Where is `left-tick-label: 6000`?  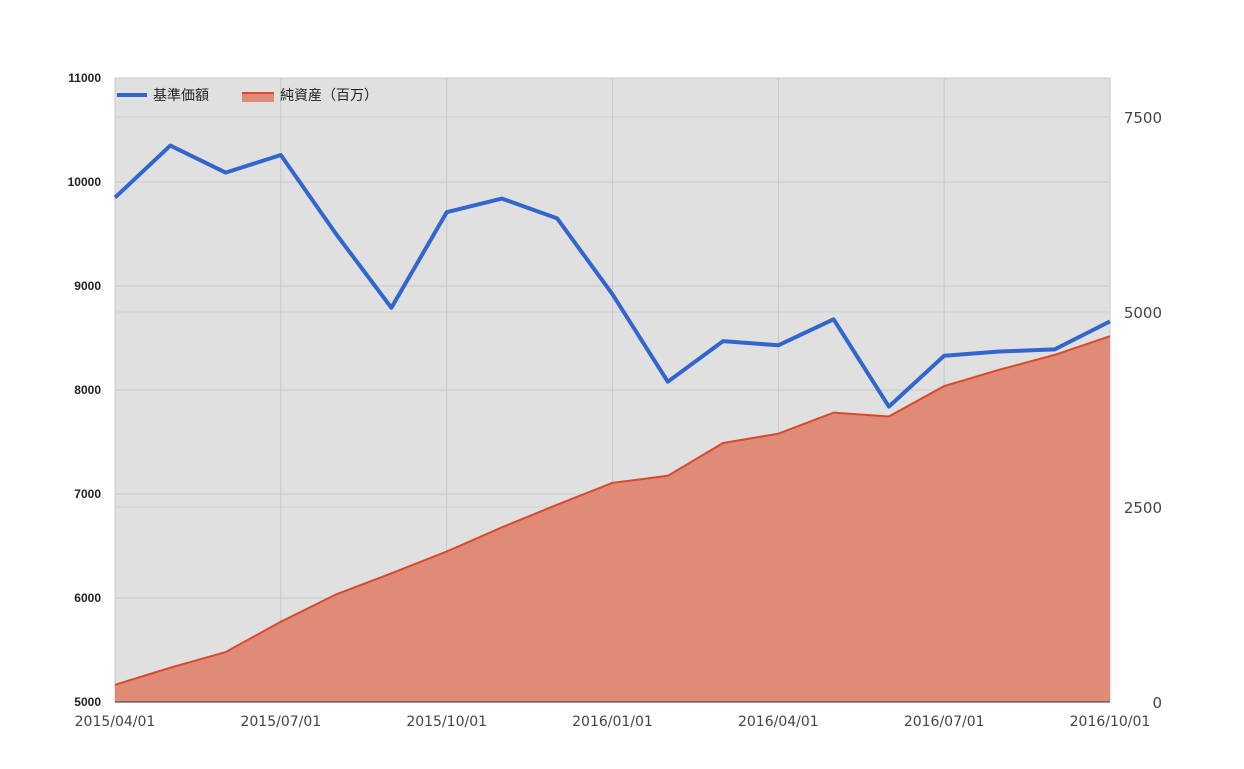 left-tick-label: 6000 is located at coordinates (87, 598).